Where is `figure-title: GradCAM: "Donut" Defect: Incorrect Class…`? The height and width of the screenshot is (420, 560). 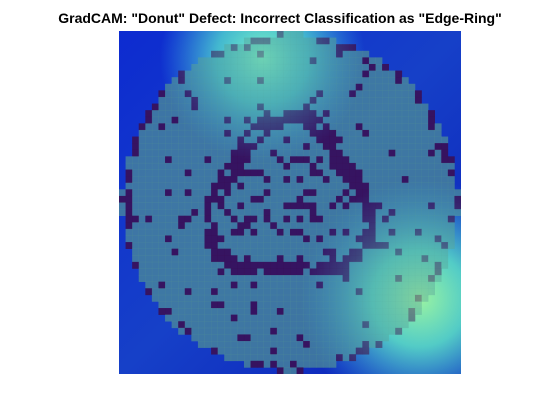 figure-title: GradCAM: "Donut" Defect: Incorrect Class… is located at coordinates (280, 18).